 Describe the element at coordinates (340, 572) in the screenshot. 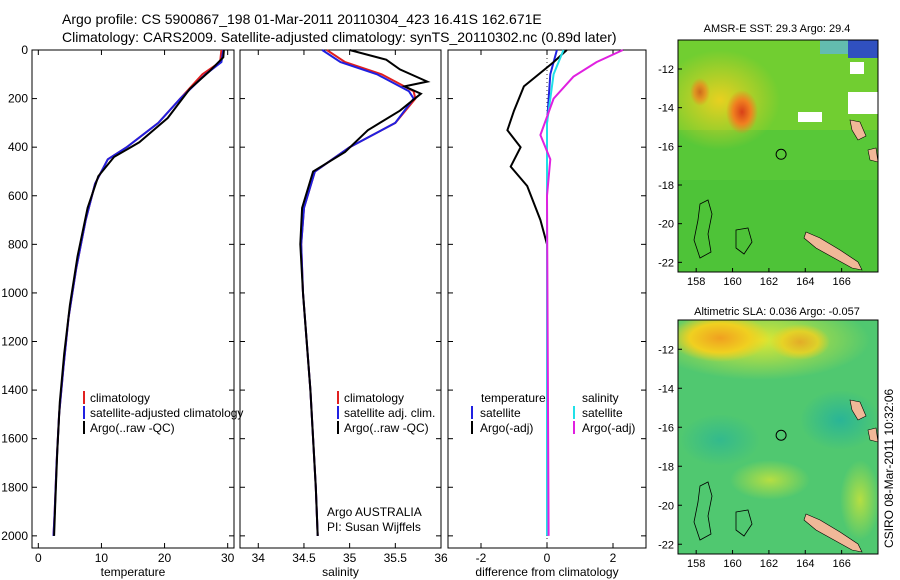

I see `x-axis-label: salinity` at that location.